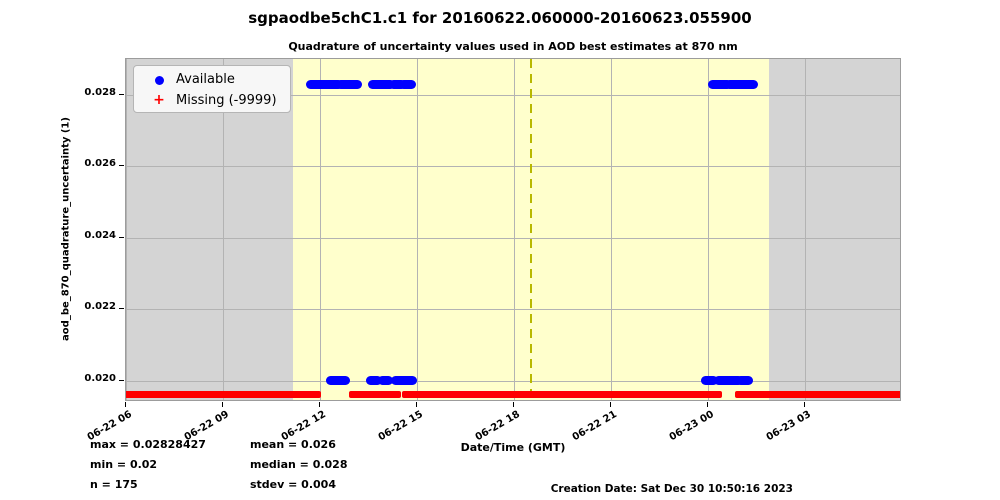 Image resolution: width=1000 pixels, height=500 pixels. What do you see at coordinates (148, 444) in the screenshot?
I see `stat-max: max = 0.02828427` at bounding box center [148, 444].